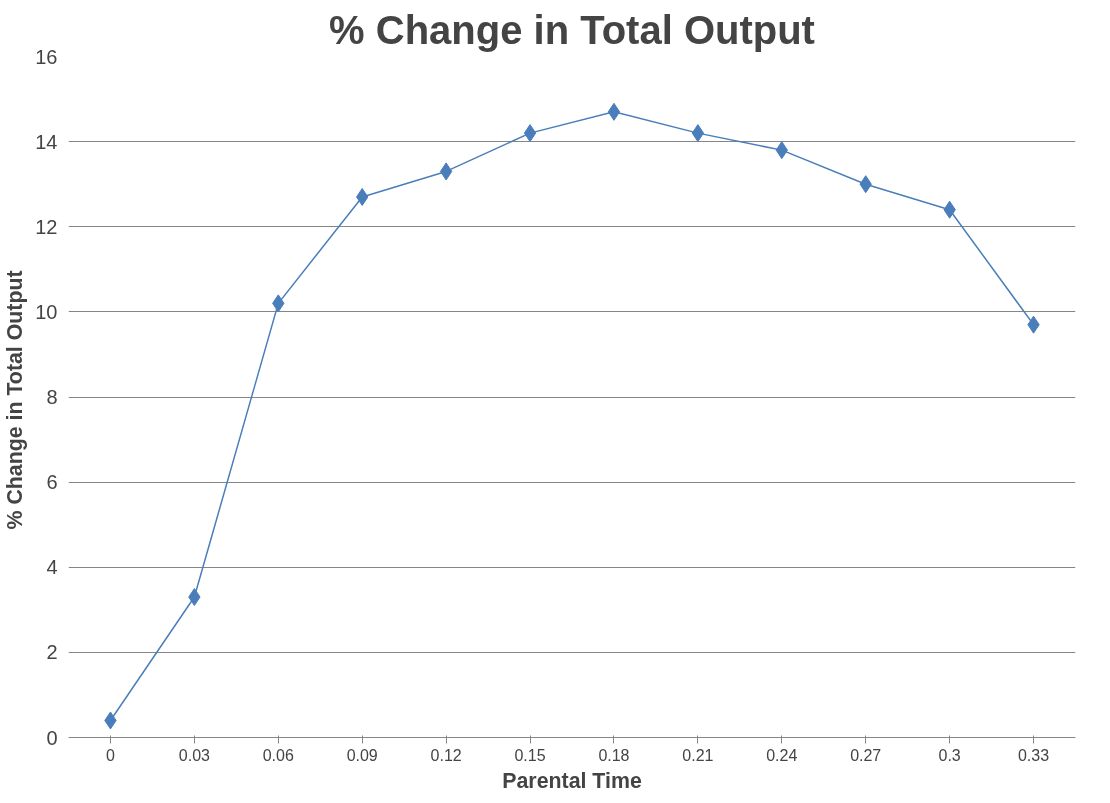 Image resolution: width=1110 pixels, height=803 pixels. What do you see at coordinates (46, 226) in the screenshot?
I see `y-tick-label: 12` at bounding box center [46, 226].